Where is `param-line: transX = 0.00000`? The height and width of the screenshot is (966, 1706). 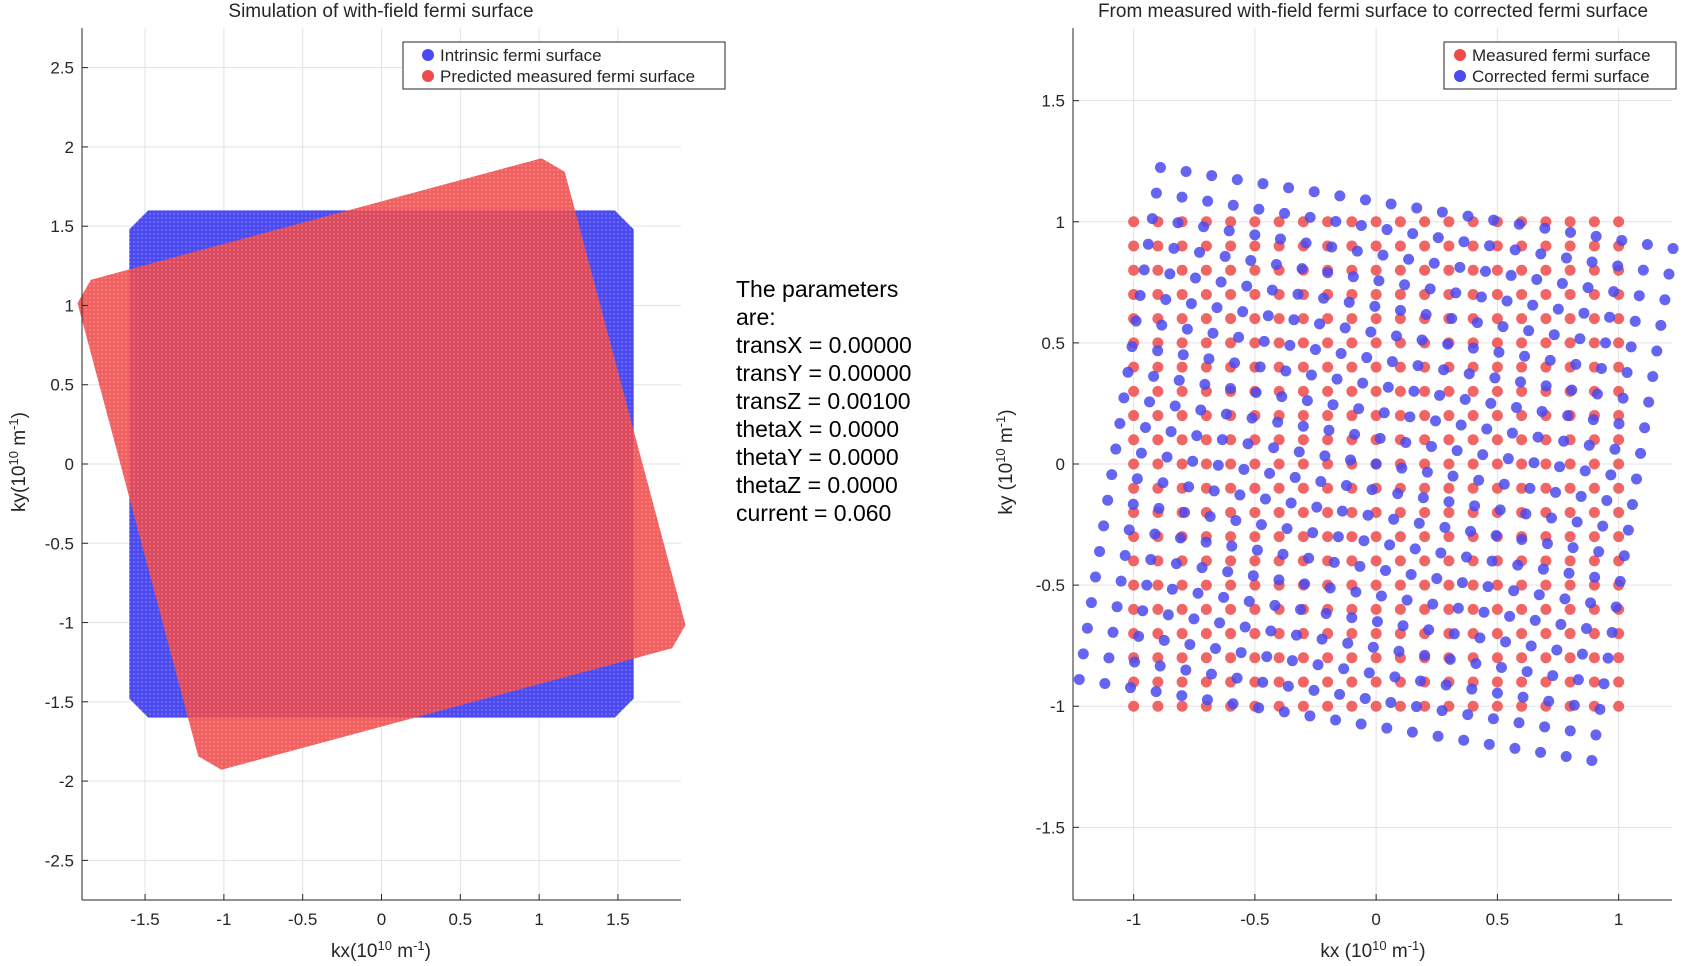 param-line: transX = 0.00000 is located at coordinates (824, 345).